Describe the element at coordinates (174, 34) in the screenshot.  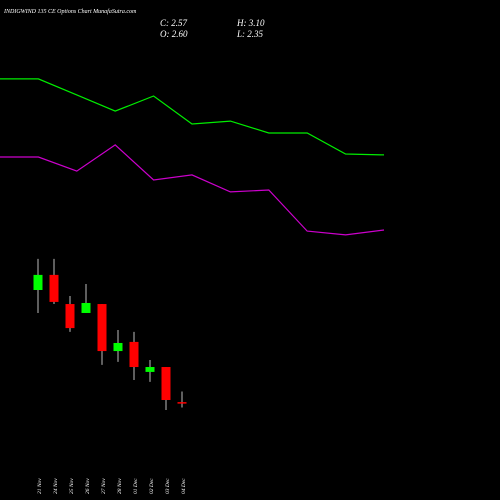
I see `open-label: O: 2.60` at that location.